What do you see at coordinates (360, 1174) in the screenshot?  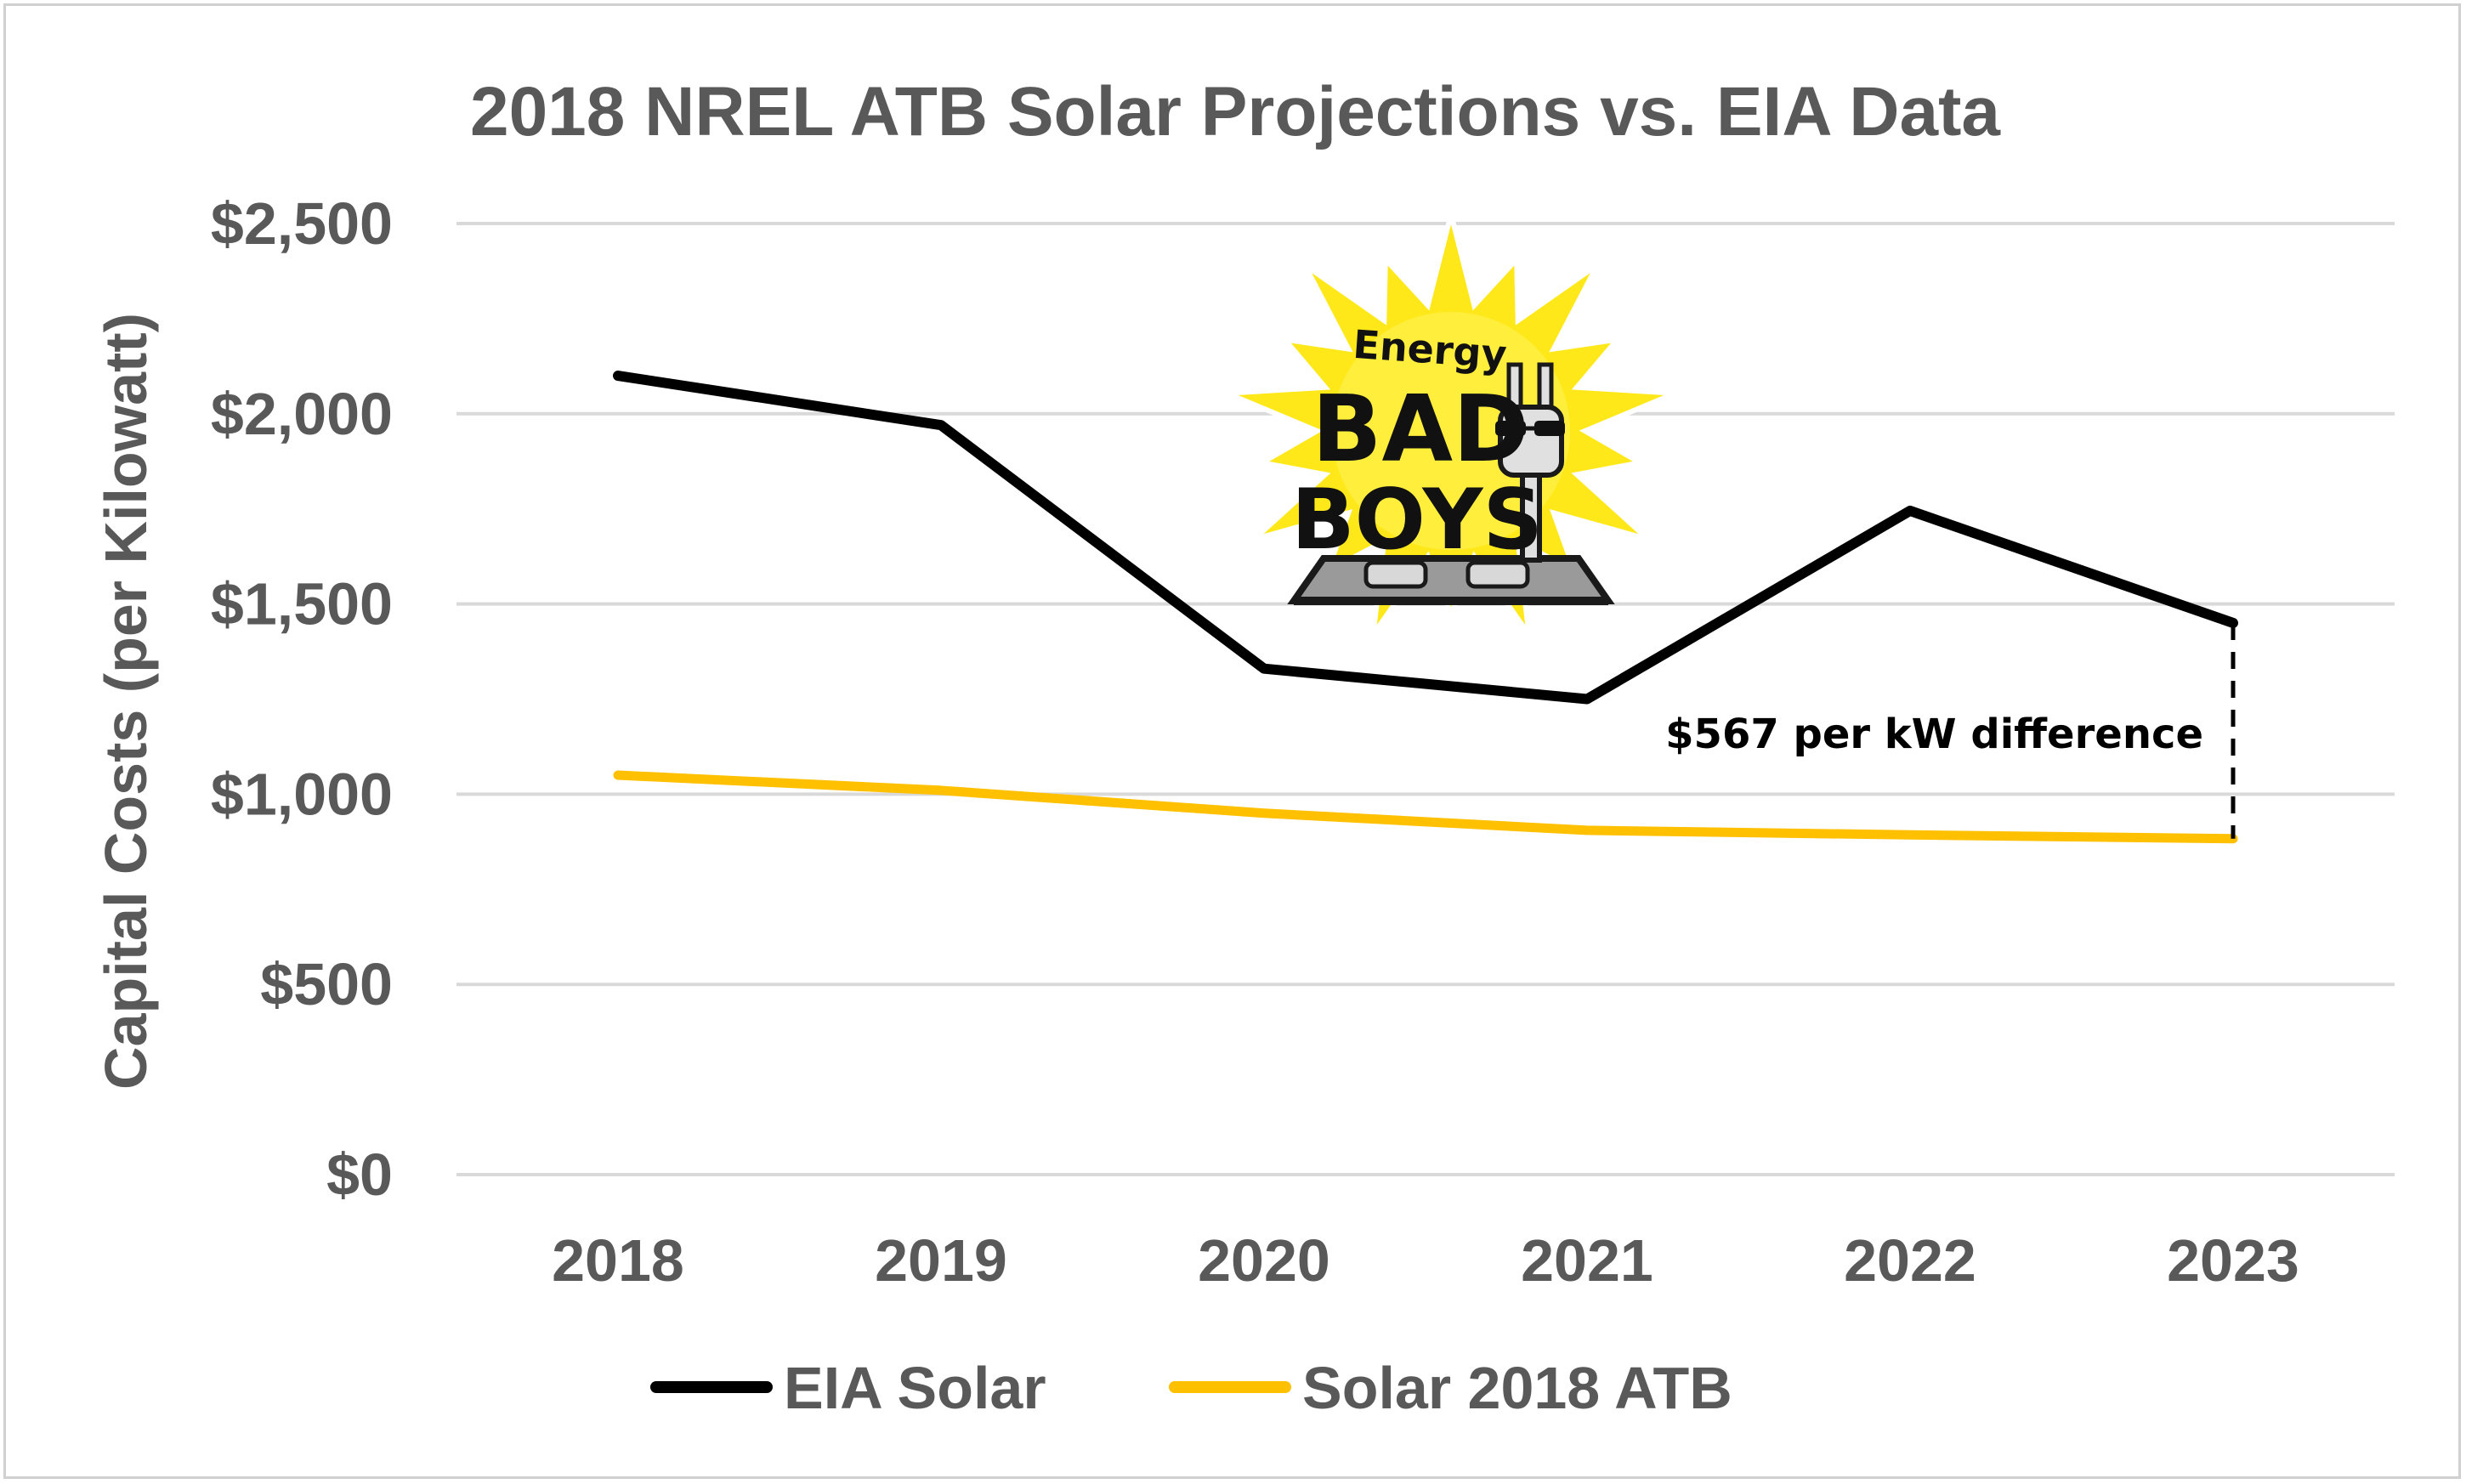 I see `y-tick-label: $0` at bounding box center [360, 1174].